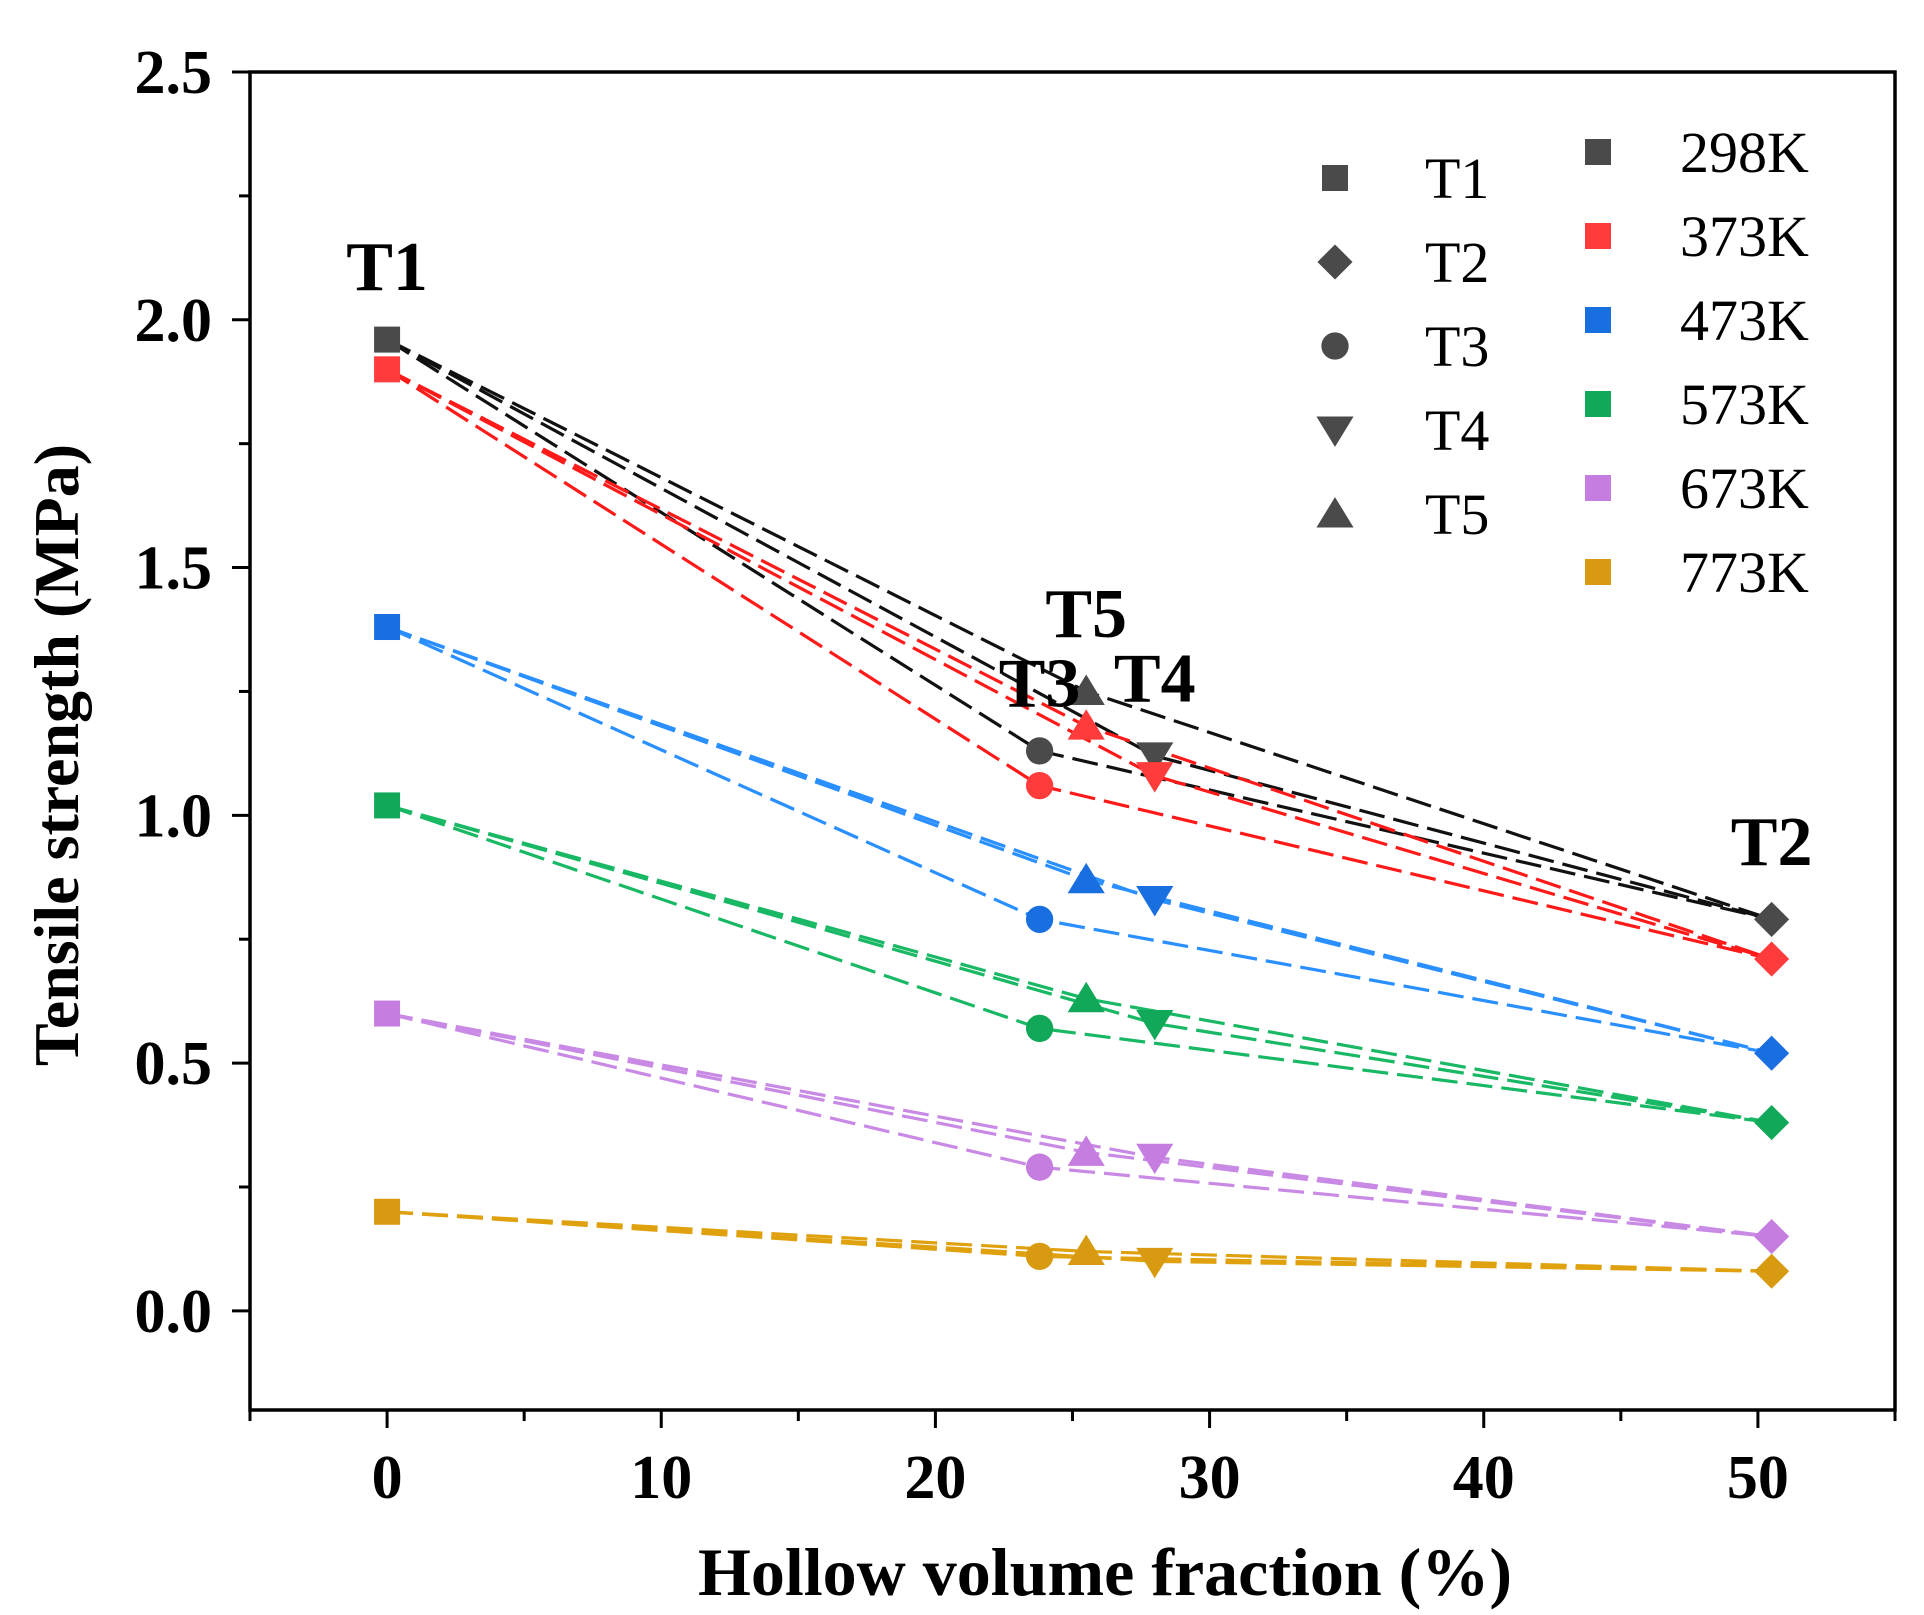  Describe the element at coordinates (387, 369) in the screenshot. I see `data-point-373K-T1` at that location.